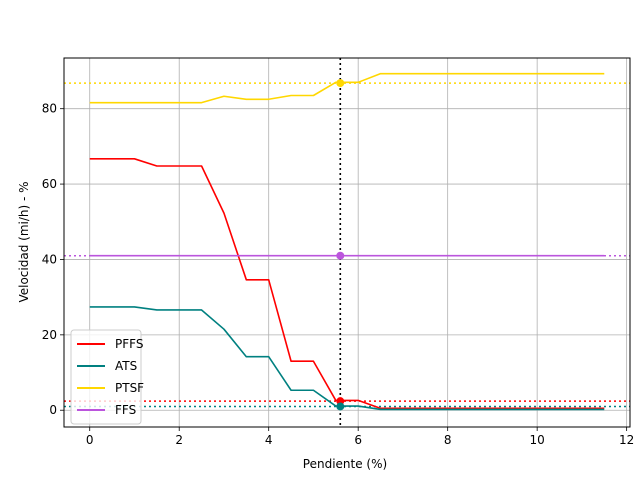 The height and width of the screenshot is (480, 640). What do you see at coordinates (448, 440) in the screenshot?
I see `x-tick-label: 8` at bounding box center [448, 440].